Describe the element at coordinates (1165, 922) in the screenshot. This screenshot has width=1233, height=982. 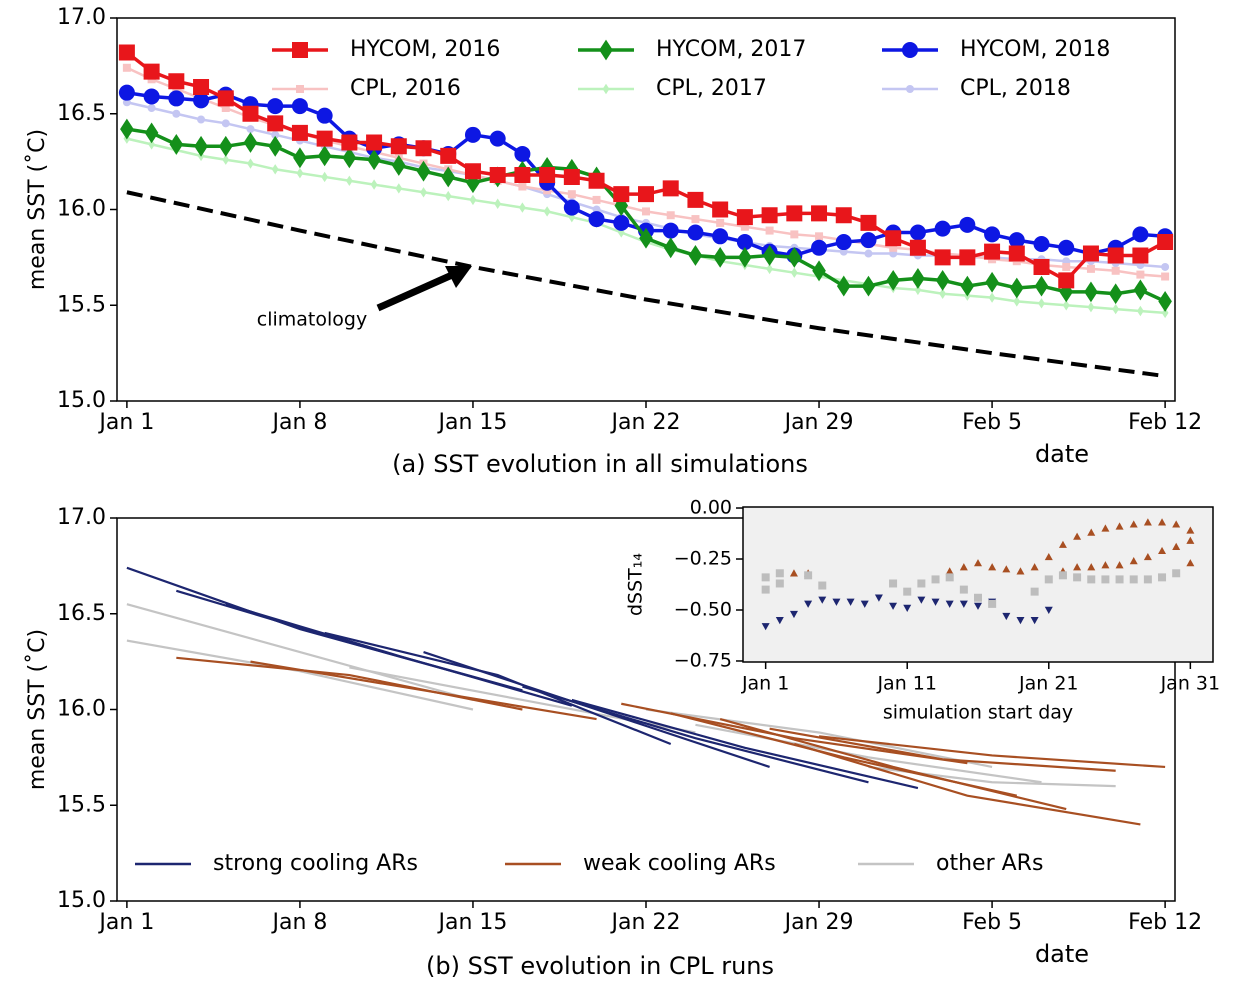
I see `x-tick-label: Feb 12` at that location.